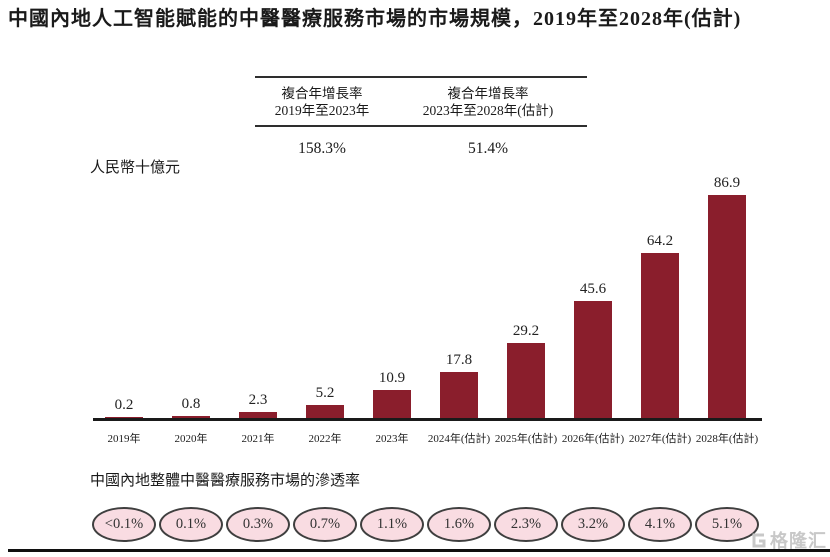 The width and height of the screenshot is (830, 557). I want to click on bar-value-label: 86.9, so click(727, 183).